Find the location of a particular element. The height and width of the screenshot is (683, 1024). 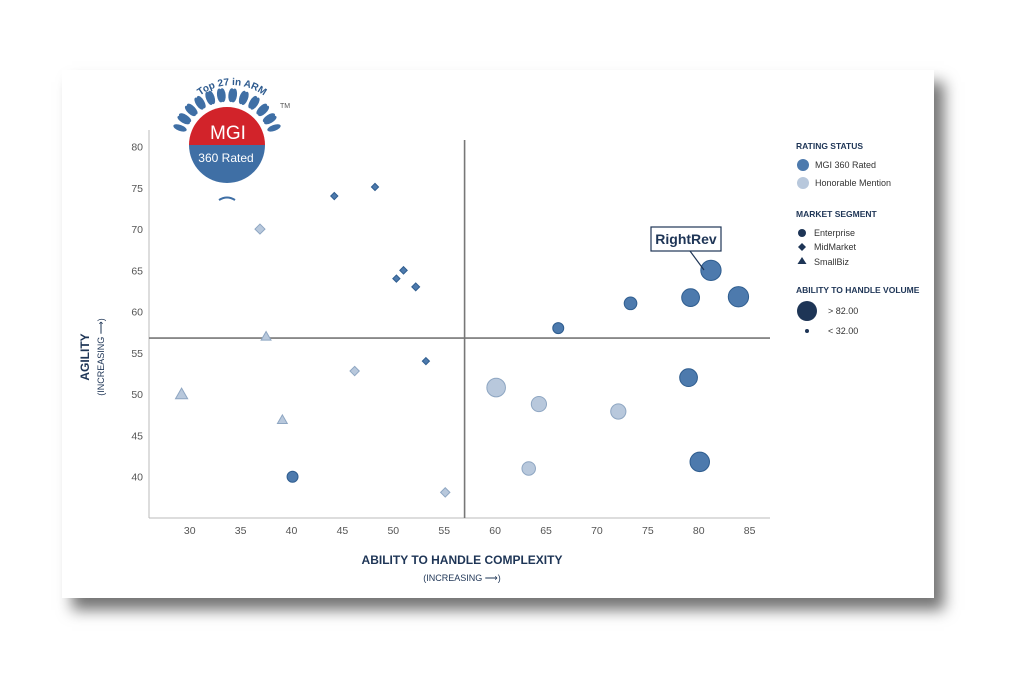

badge-title: MGI is located at coordinates (228, 133).